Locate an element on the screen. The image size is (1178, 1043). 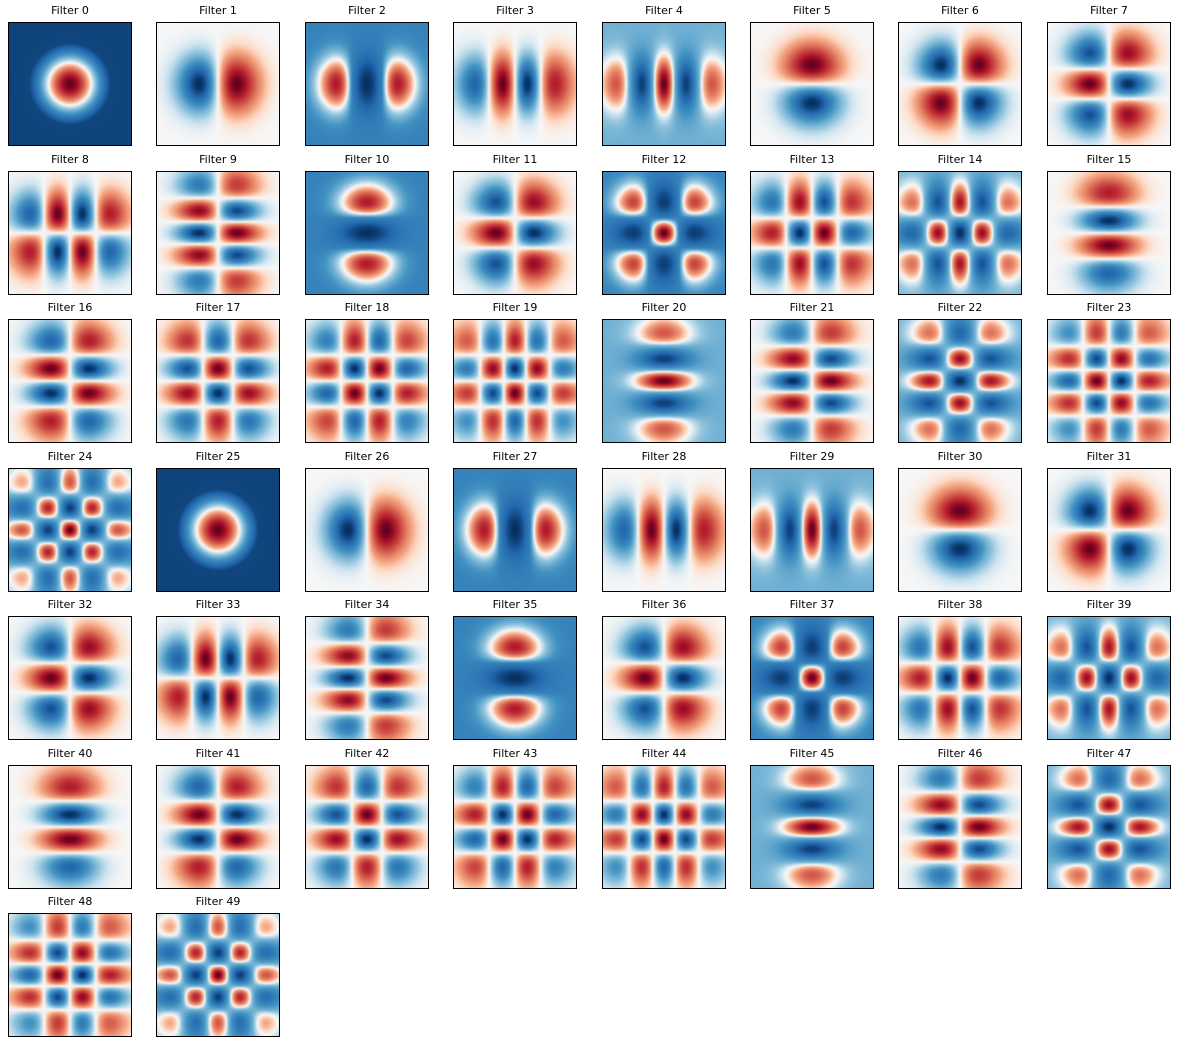
filter-title: Filter 43 is located at coordinates (515, 753).